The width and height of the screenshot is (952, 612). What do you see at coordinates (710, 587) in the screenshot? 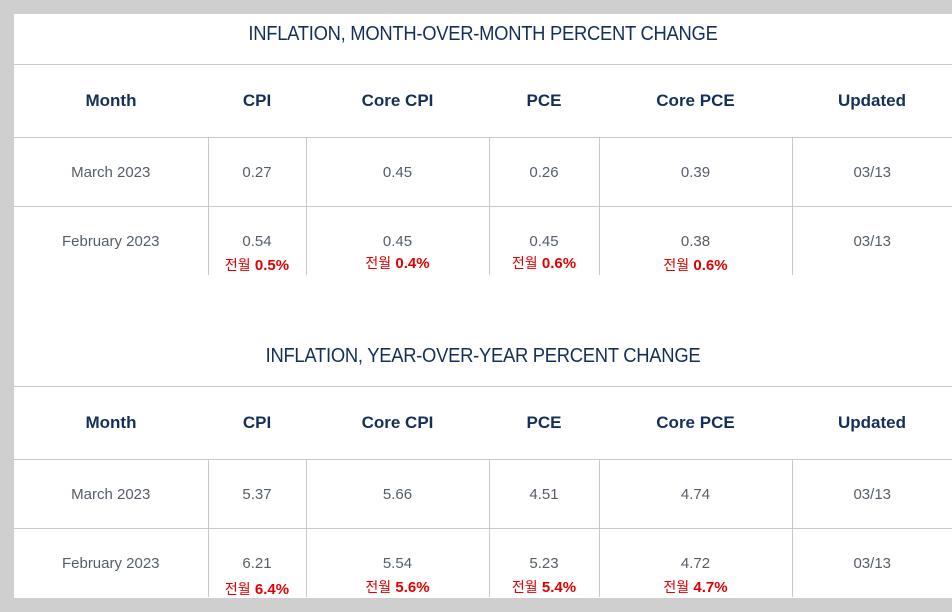
I see `note-value: 4.7%` at bounding box center [710, 587].